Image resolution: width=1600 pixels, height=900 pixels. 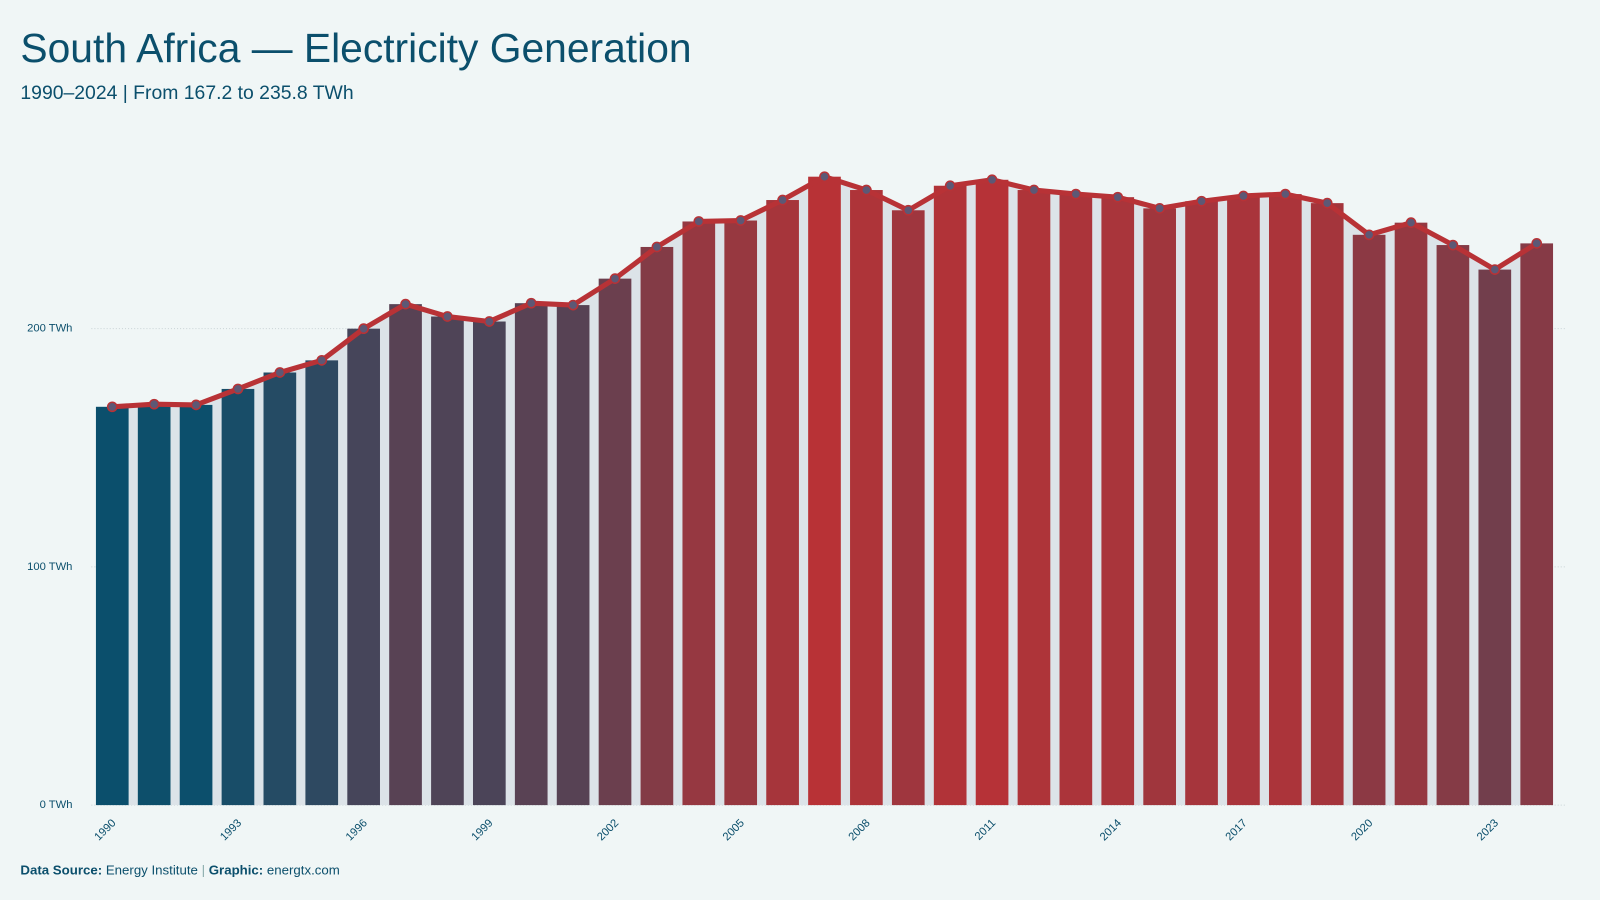 What do you see at coordinates (355, 48) in the screenshot?
I see `chart-title: South Africa — Electricity Generation` at bounding box center [355, 48].